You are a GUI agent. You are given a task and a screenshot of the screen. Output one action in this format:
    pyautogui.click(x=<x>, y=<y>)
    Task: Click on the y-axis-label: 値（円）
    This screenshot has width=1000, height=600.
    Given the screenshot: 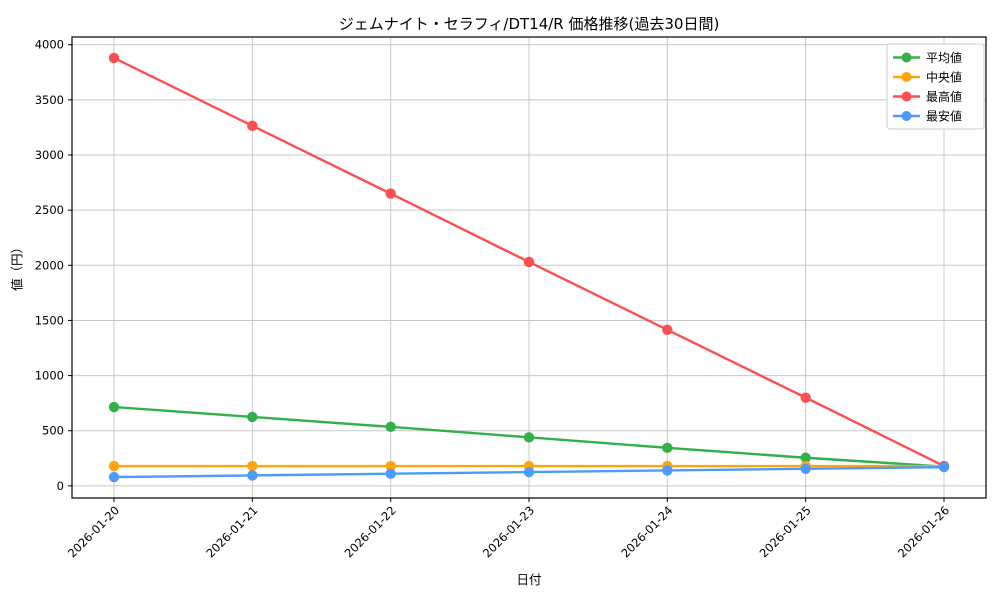 What is the action you would take?
    pyautogui.click(x=17, y=266)
    